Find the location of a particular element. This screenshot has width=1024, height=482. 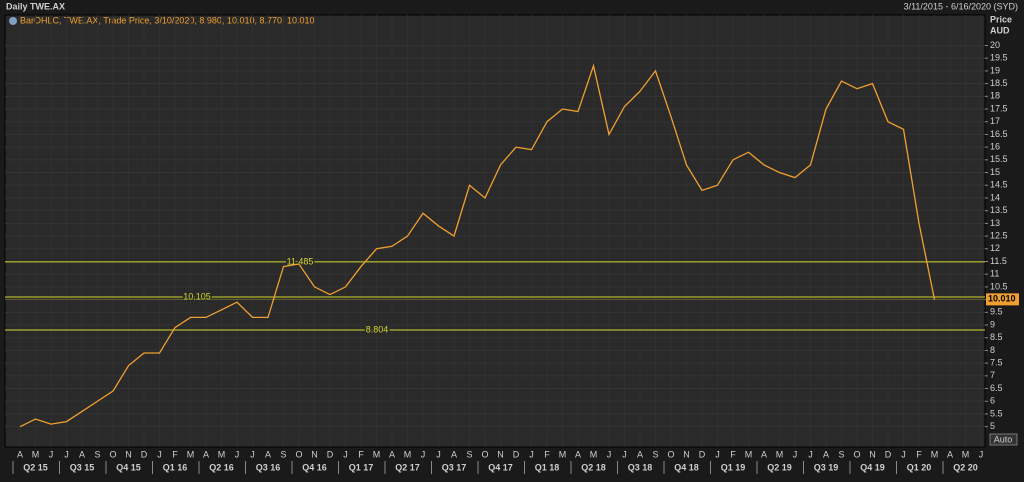

quarter-label: Q2 17 is located at coordinates (407, 467).